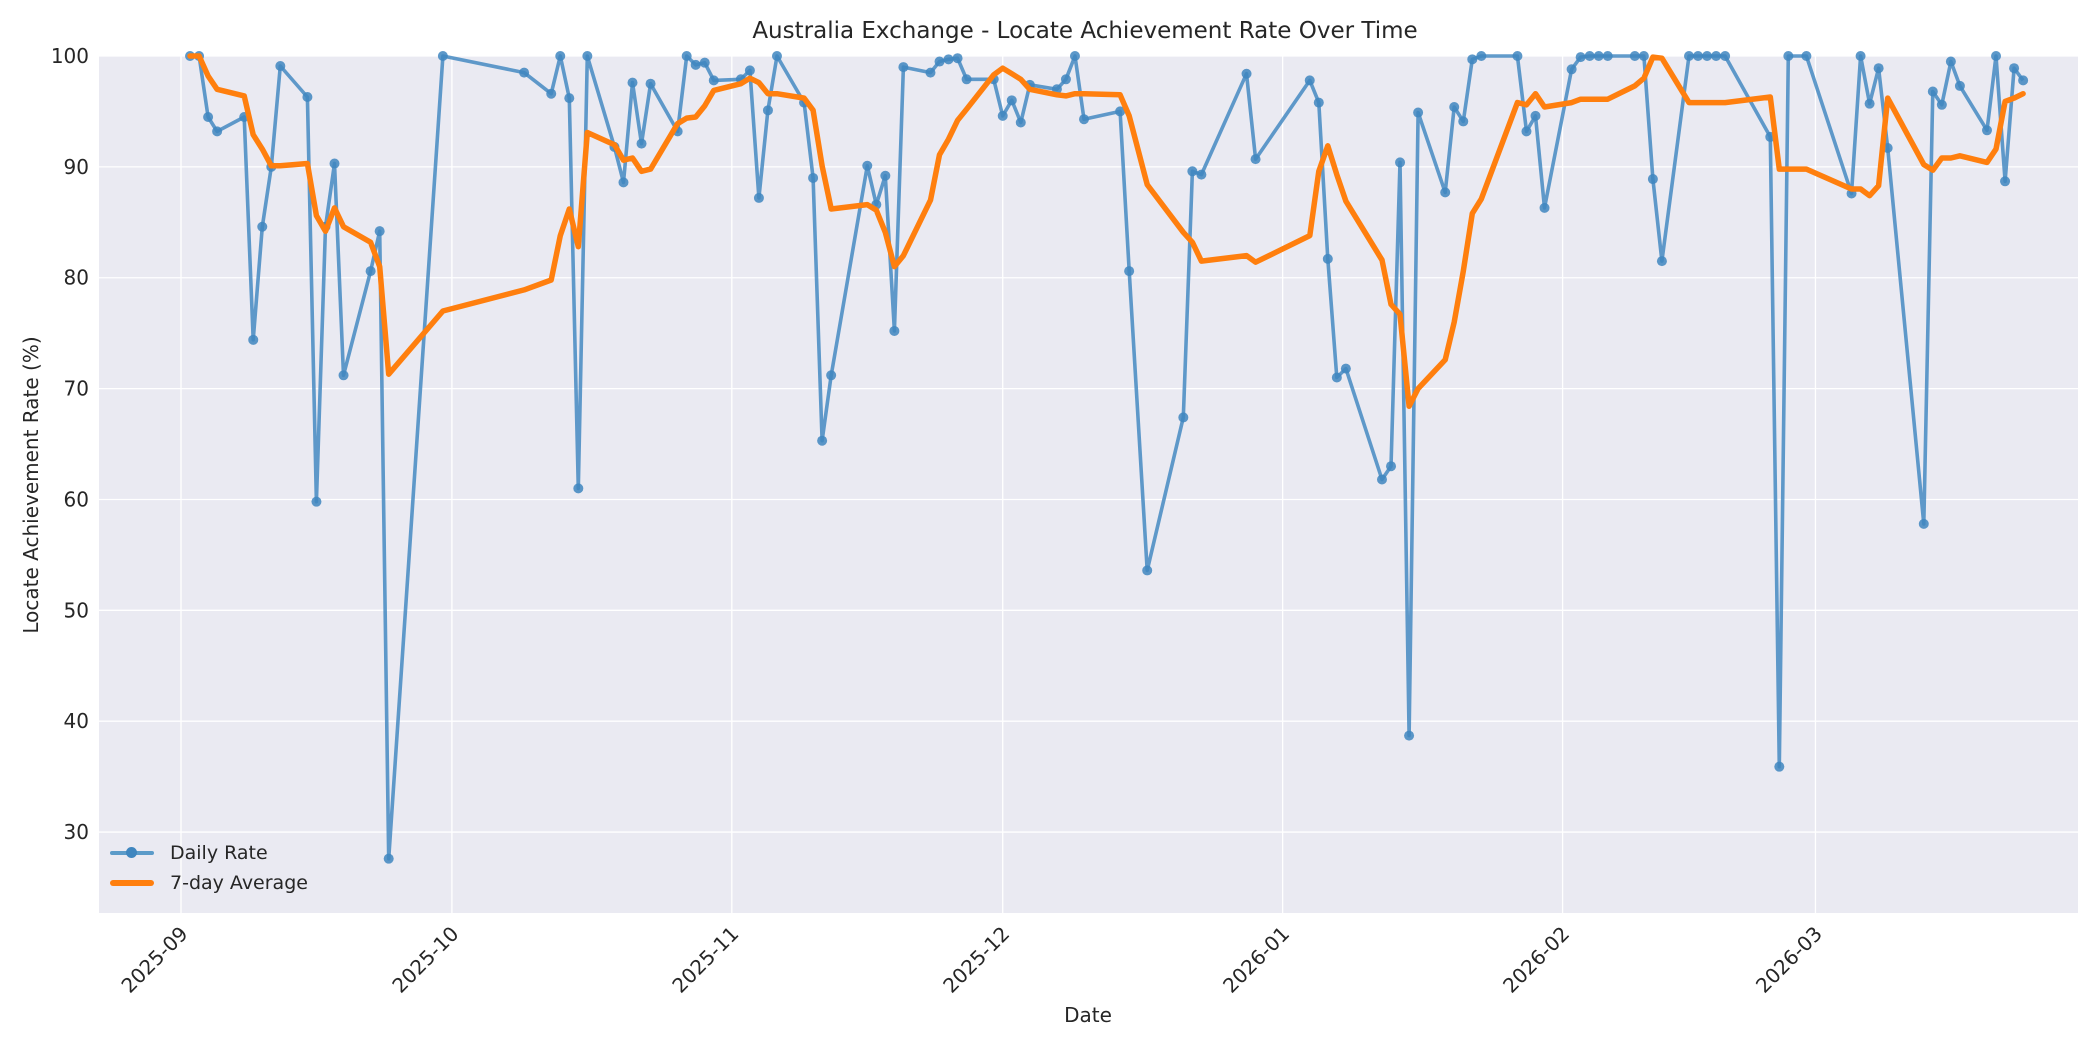 The height and width of the screenshot is (1050, 2100). I want to click on y-tick-label: 80, so click(76, 278).